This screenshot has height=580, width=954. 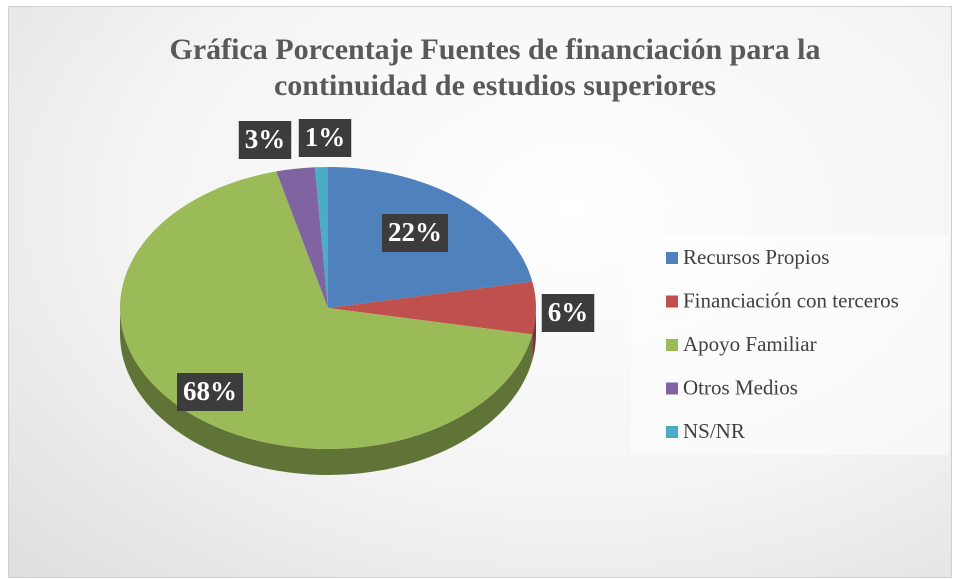 I want to click on legend-label: Financiación con terceros, so click(x=791, y=300).